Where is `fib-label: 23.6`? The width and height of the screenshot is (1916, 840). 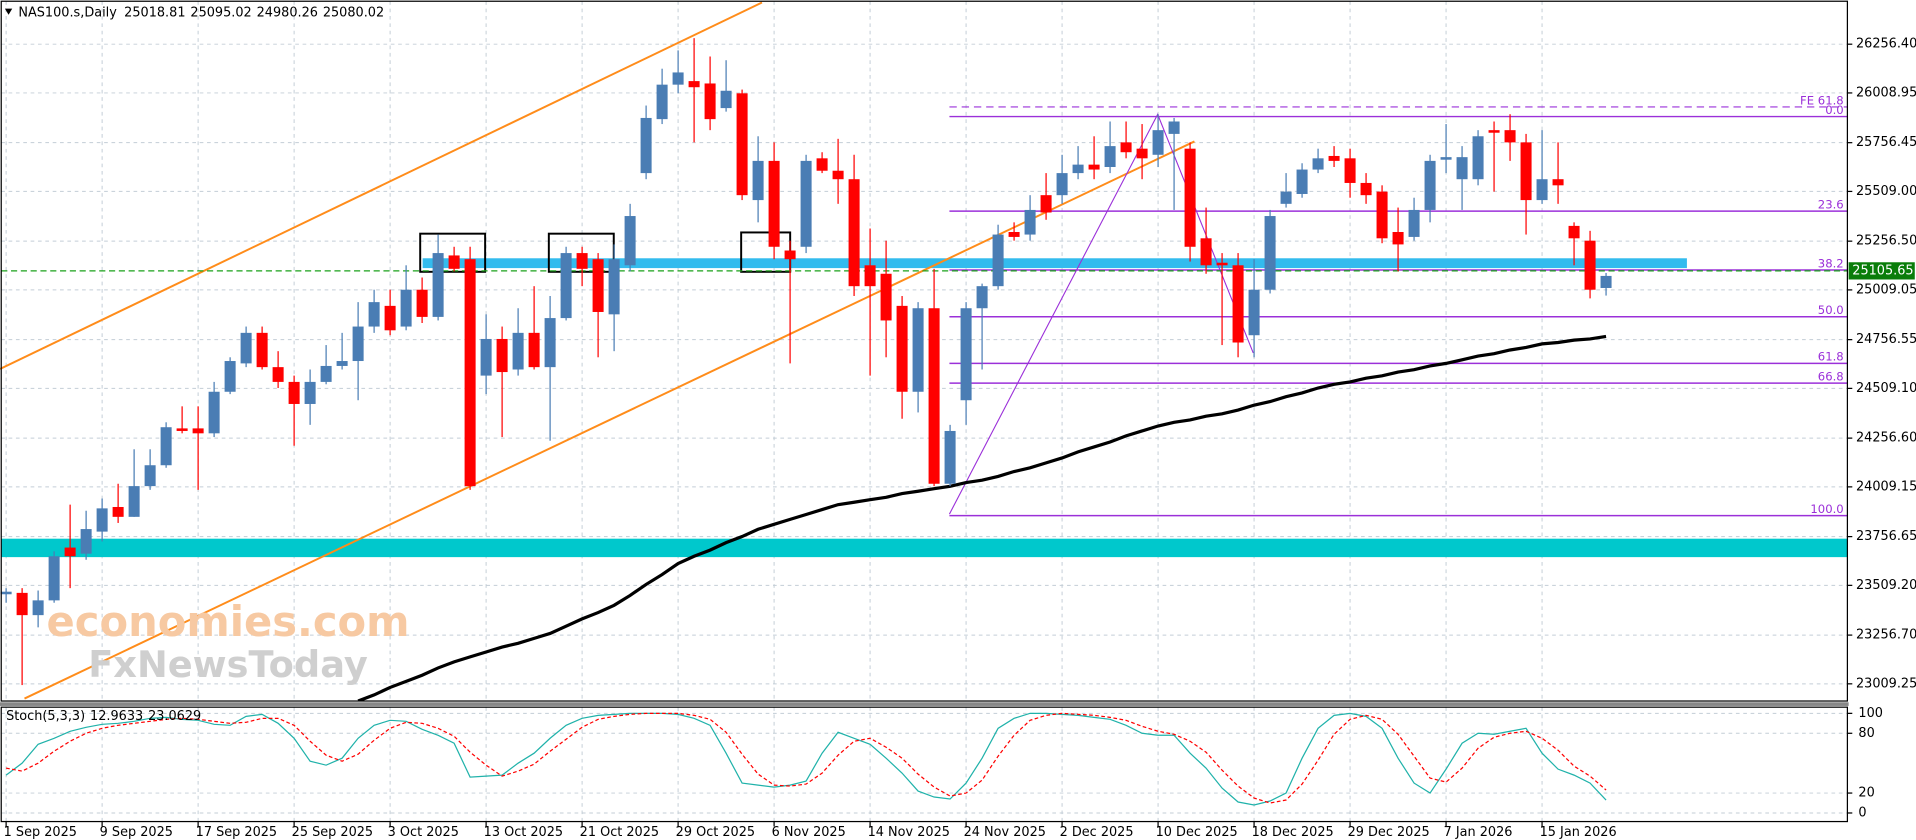 fib-label: 23.6 is located at coordinates (1831, 204).